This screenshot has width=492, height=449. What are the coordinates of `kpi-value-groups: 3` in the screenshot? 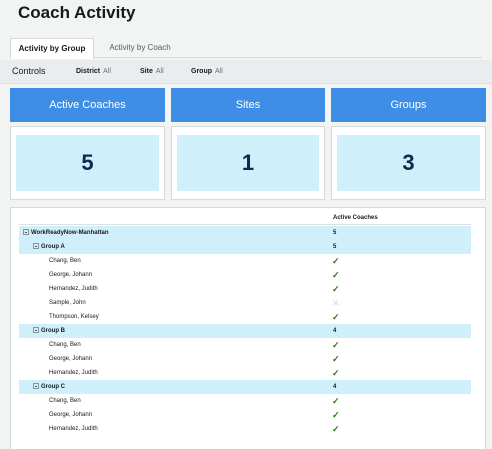 It's located at (408, 163).